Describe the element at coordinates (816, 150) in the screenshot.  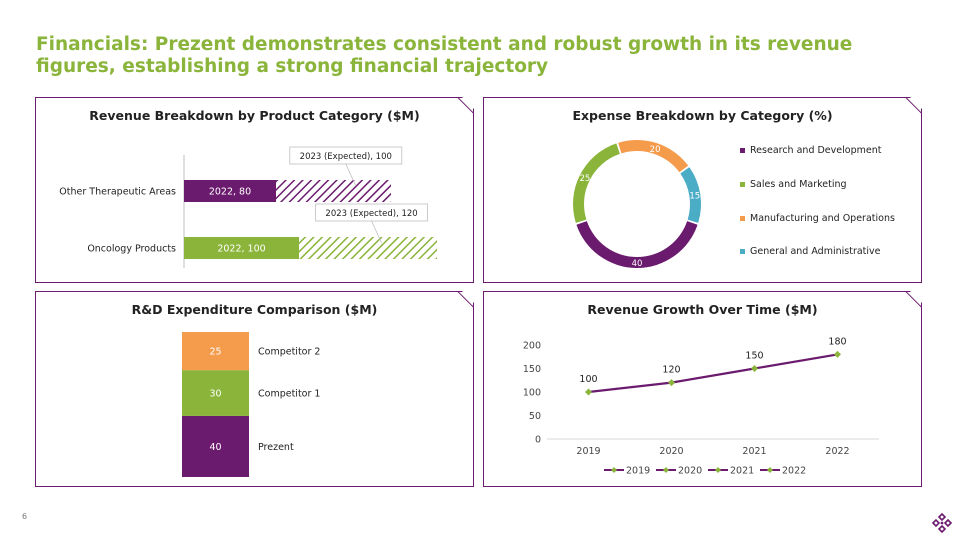
I see `legend-label: Research and Development` at that location.